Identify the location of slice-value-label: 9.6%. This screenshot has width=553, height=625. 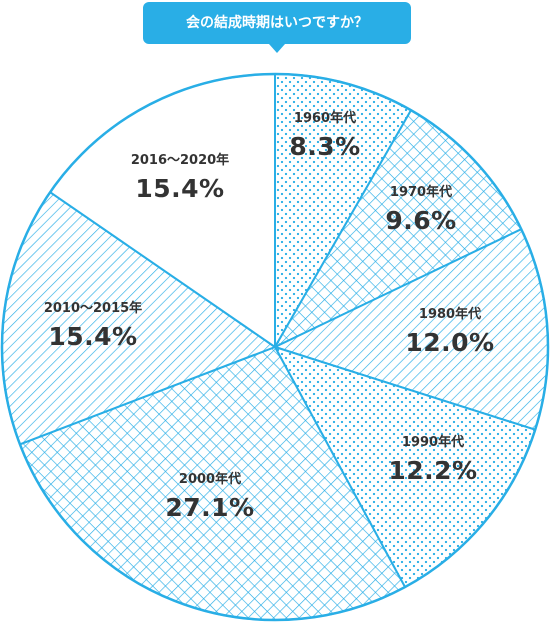
(420, 220).